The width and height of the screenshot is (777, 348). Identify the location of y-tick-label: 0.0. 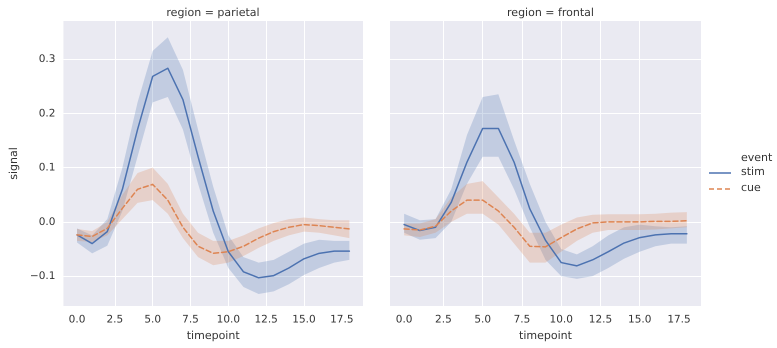
(47, 222).